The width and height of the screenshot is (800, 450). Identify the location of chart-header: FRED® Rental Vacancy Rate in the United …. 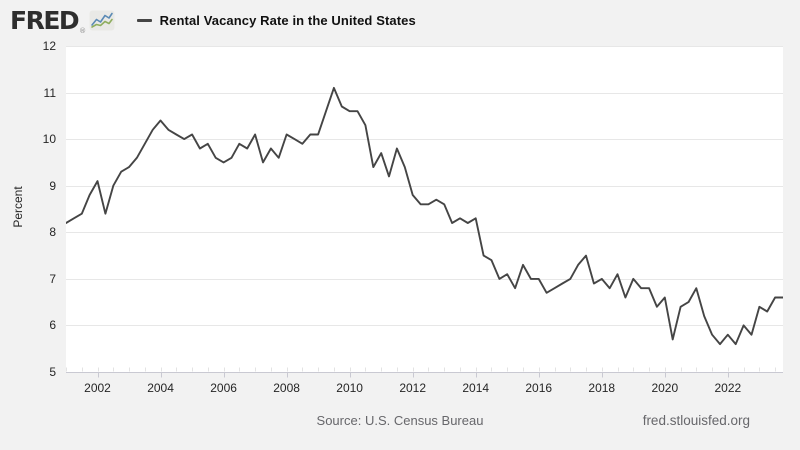
(400, 20).